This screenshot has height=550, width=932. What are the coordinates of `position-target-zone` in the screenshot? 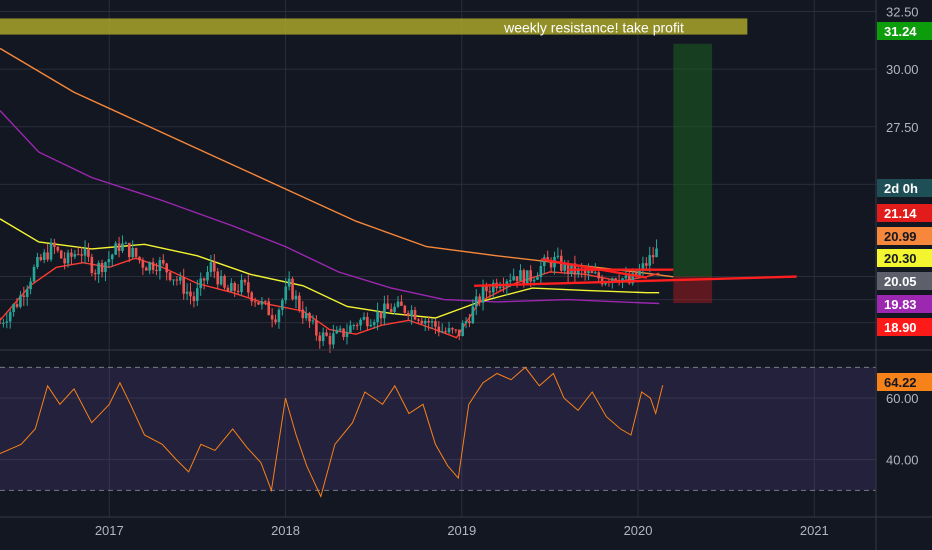 It's located at (693, 160).